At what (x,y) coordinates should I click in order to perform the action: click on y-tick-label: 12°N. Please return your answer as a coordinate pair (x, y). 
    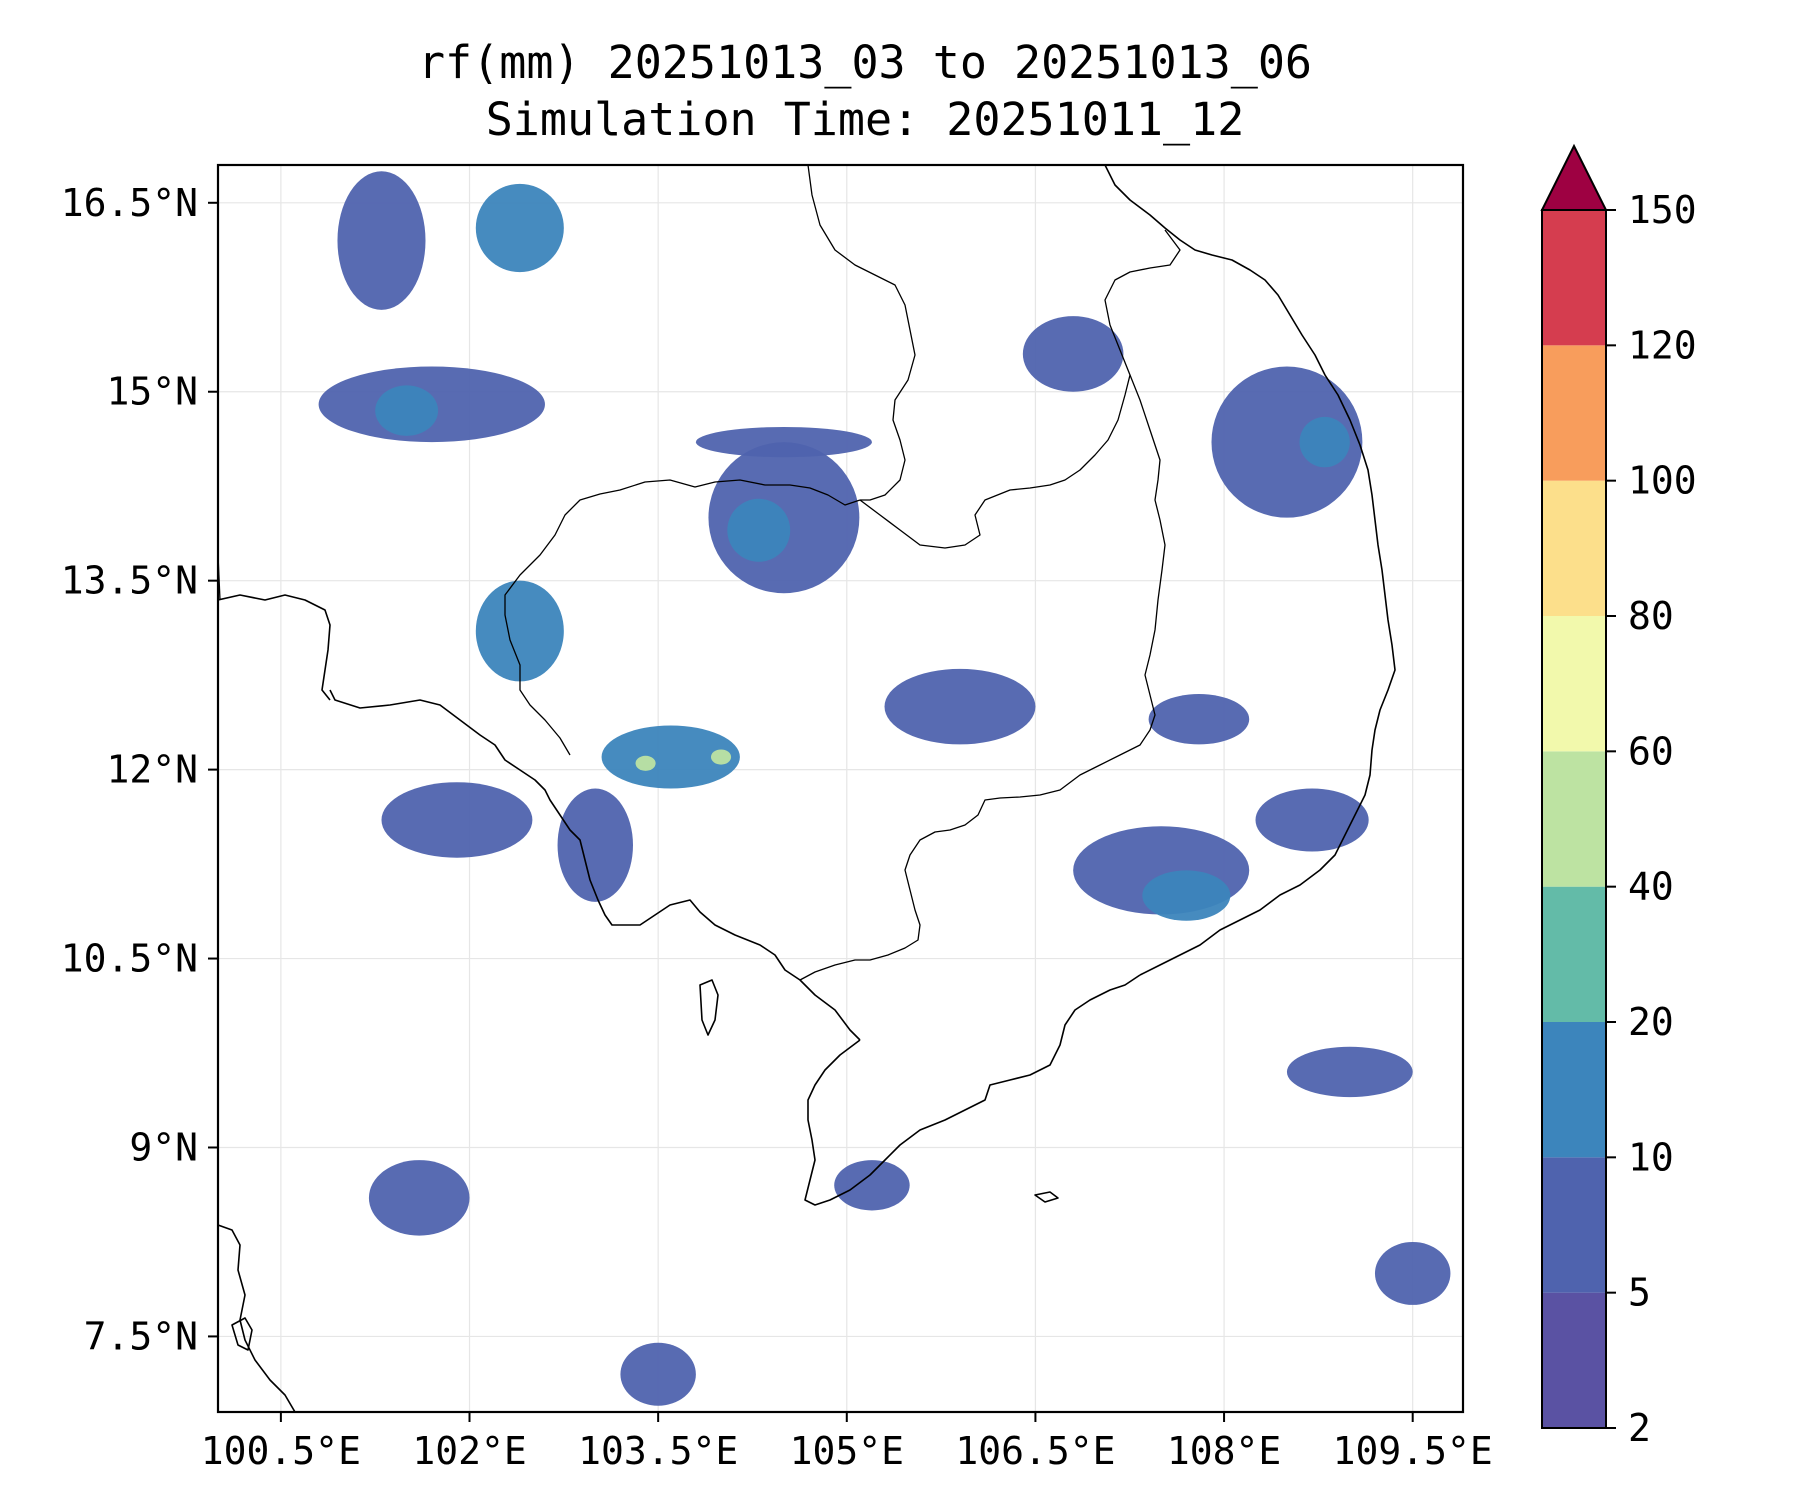
    Looking at the image, I should click on (152, 770).